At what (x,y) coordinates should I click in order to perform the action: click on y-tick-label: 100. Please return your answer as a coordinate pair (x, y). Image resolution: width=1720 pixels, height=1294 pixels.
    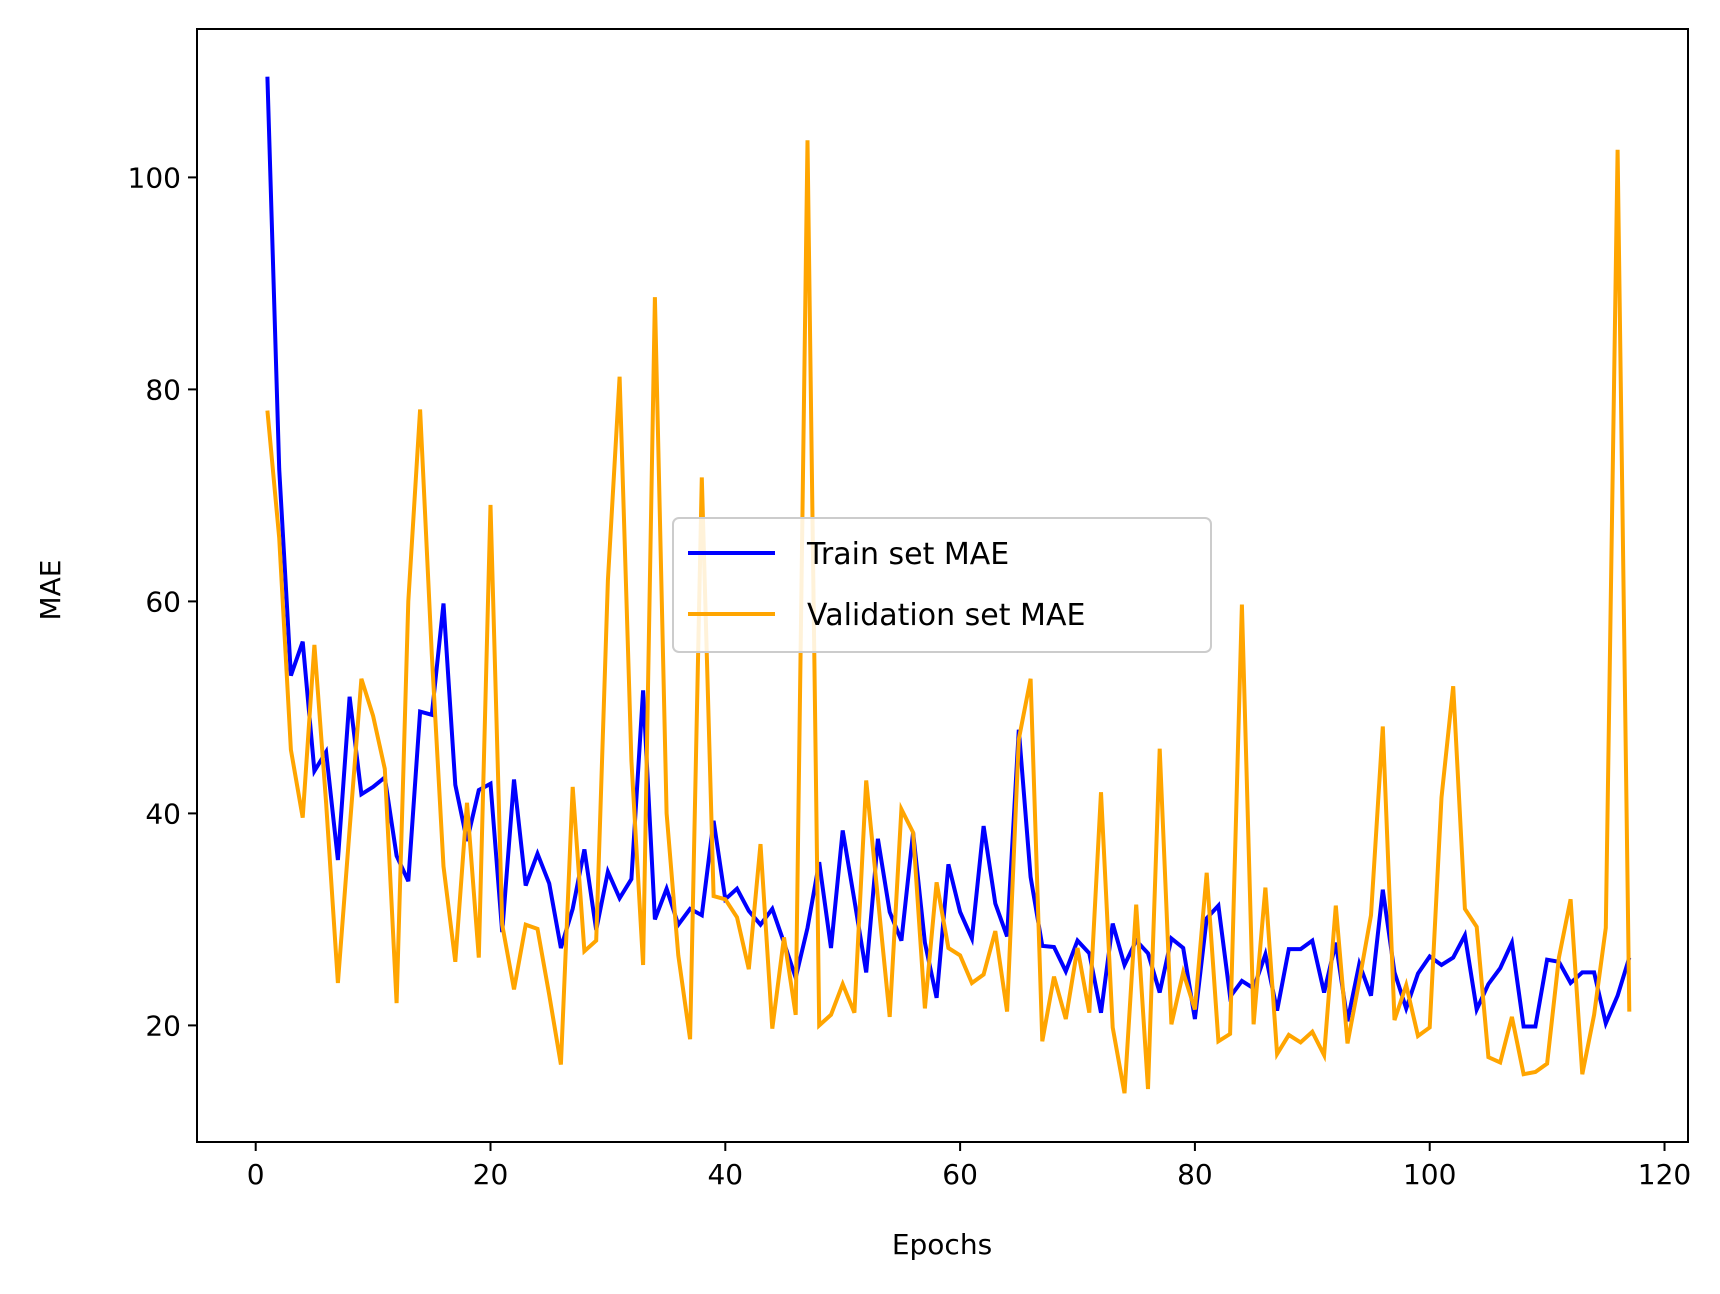
    Looking at the image, I should click on (154, 177).